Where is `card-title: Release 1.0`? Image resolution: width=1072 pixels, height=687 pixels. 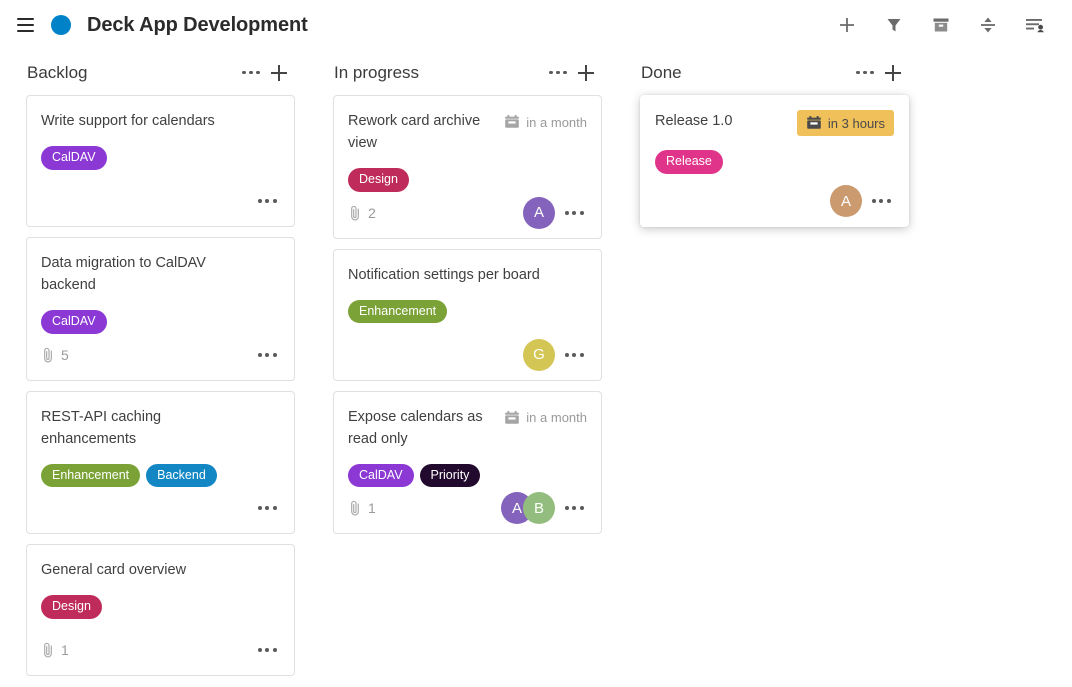
card-title: Release 1.0 is located at coordinates (694, 121).